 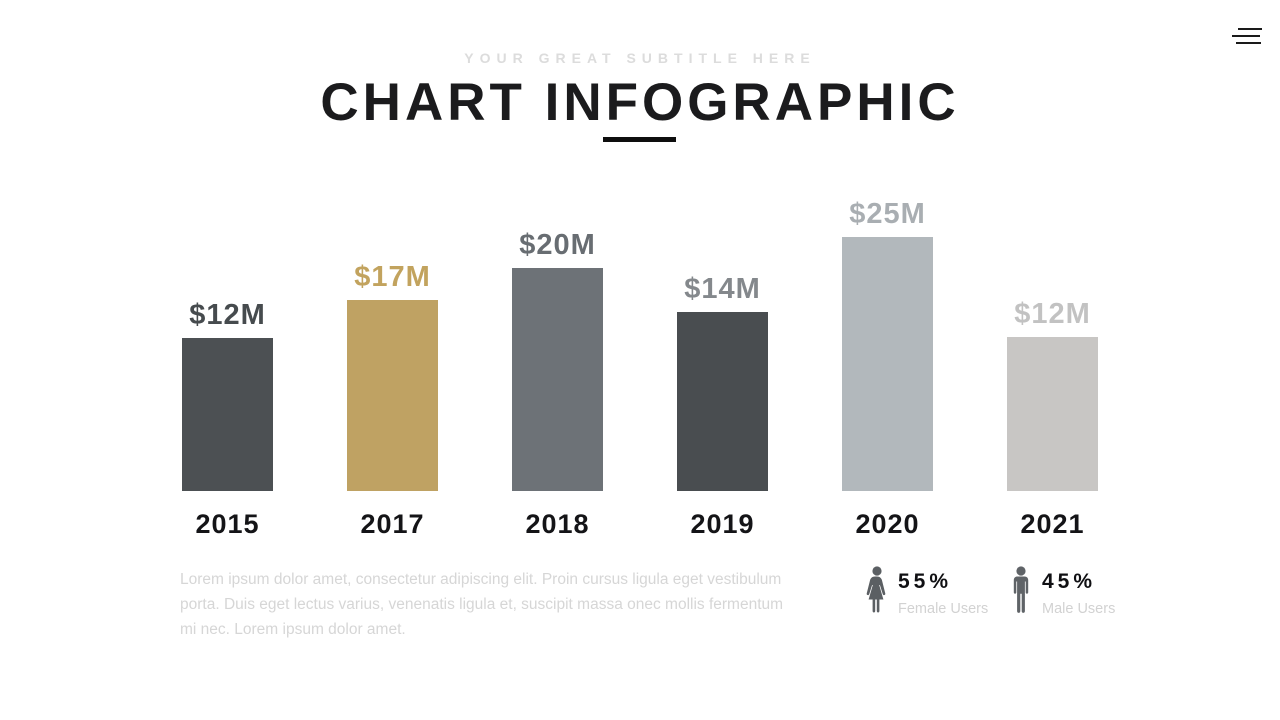 I want to click on slide-subtitle: YOUR GREAT SUBTITLE HERE, so click(x=640, y=58).